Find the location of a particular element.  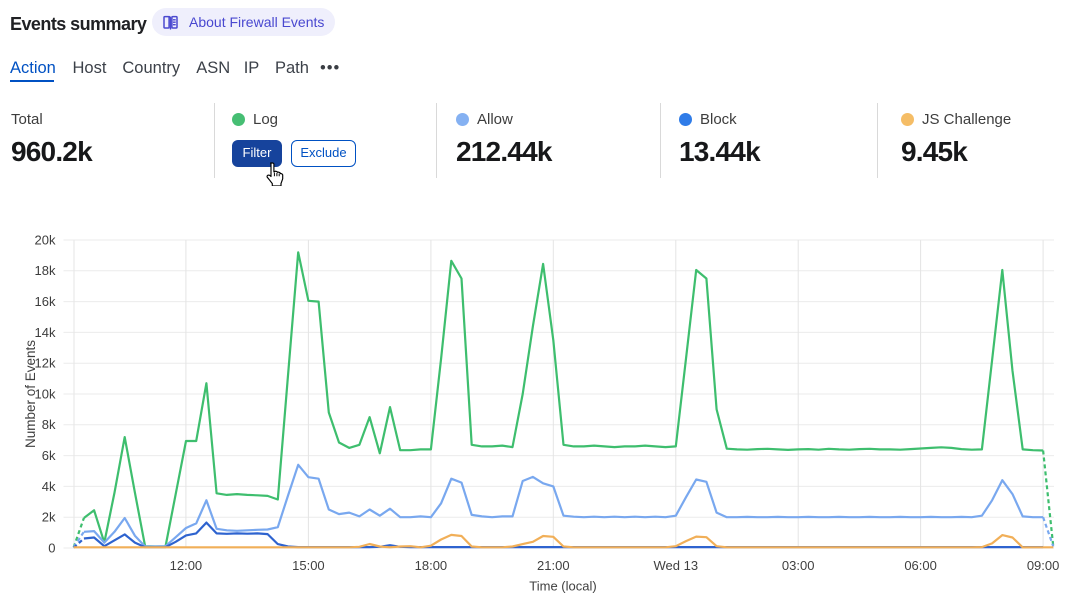

svg-text: 03:00 is located at coordinates (798, 565).